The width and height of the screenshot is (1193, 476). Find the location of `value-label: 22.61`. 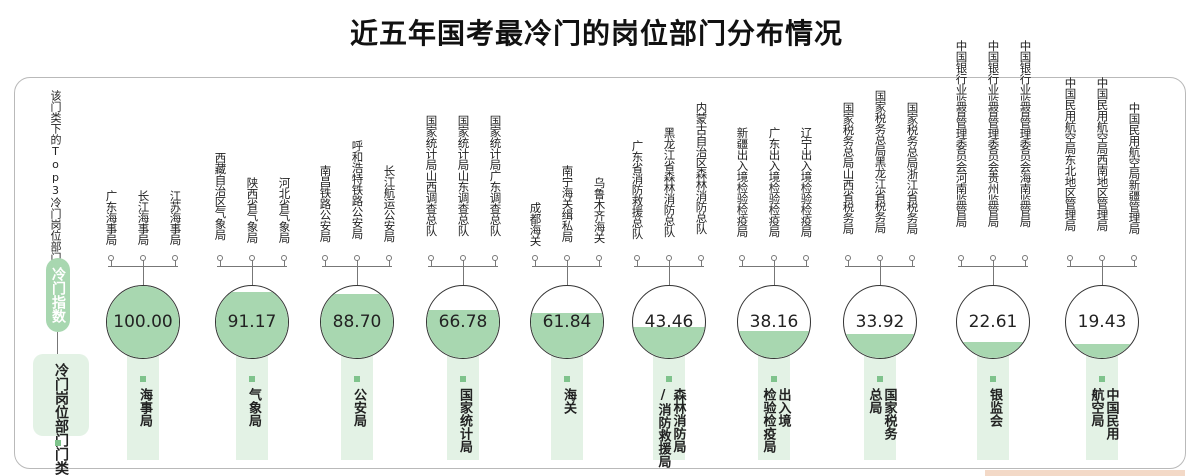

value-label: 22.61 is located at coordinates (993, 322).